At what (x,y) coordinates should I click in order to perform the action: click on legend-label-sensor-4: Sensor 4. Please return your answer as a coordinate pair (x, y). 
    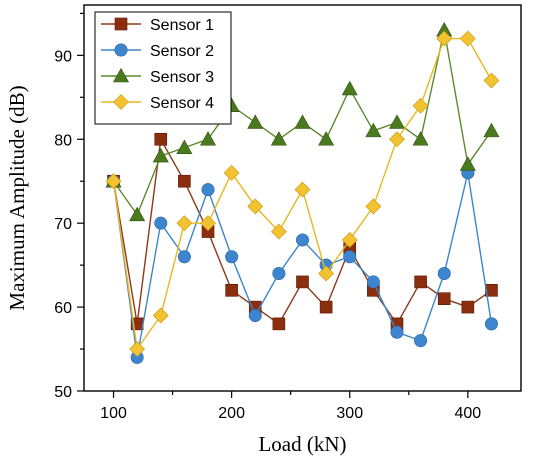
    Looking at the image, I should click on (182, 103).